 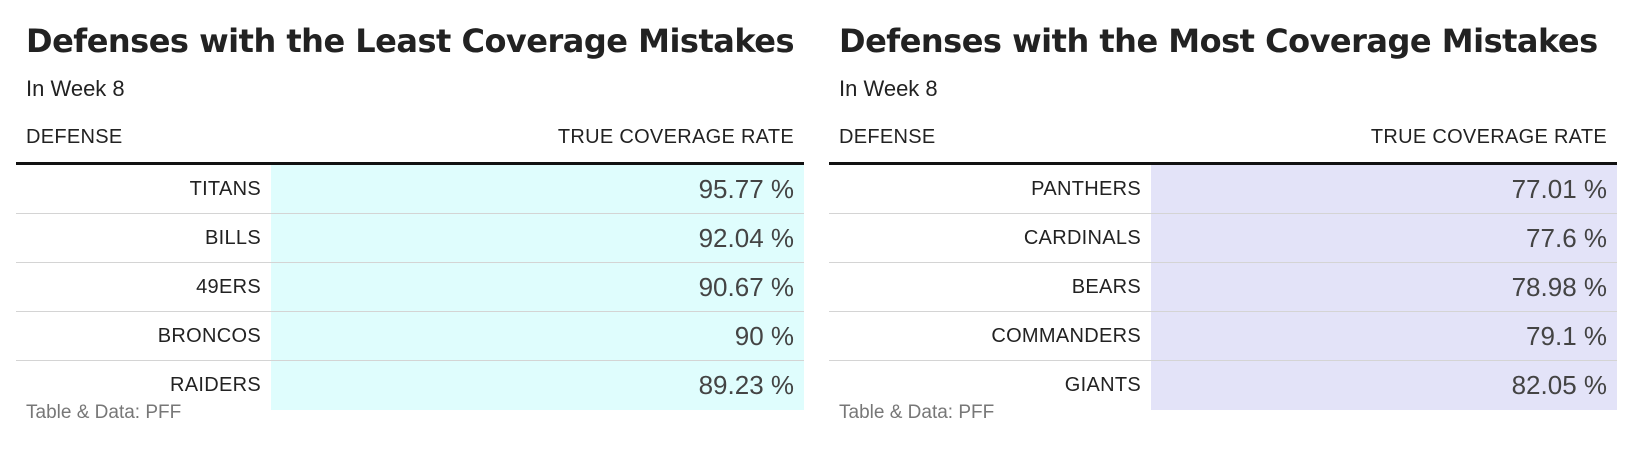 I want to click on rate-cell: 90 %, so click(x=537, y=336).